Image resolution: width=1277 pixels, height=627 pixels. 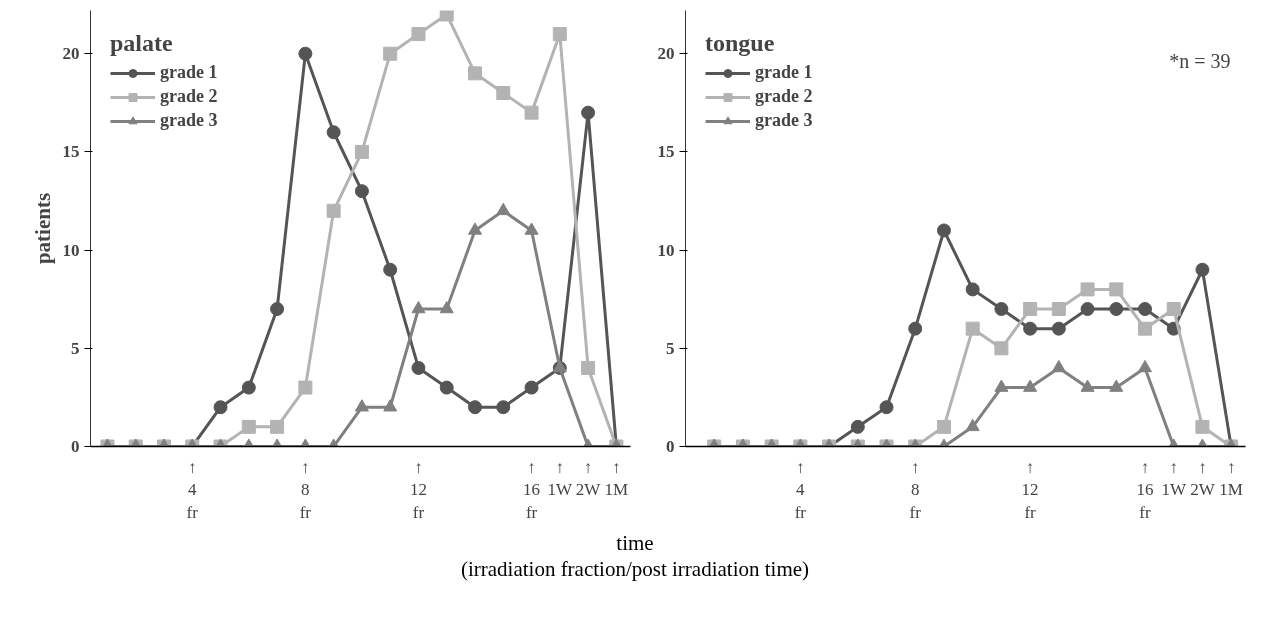 I want to click on legend-title: palate, so click(x=142, y=43).